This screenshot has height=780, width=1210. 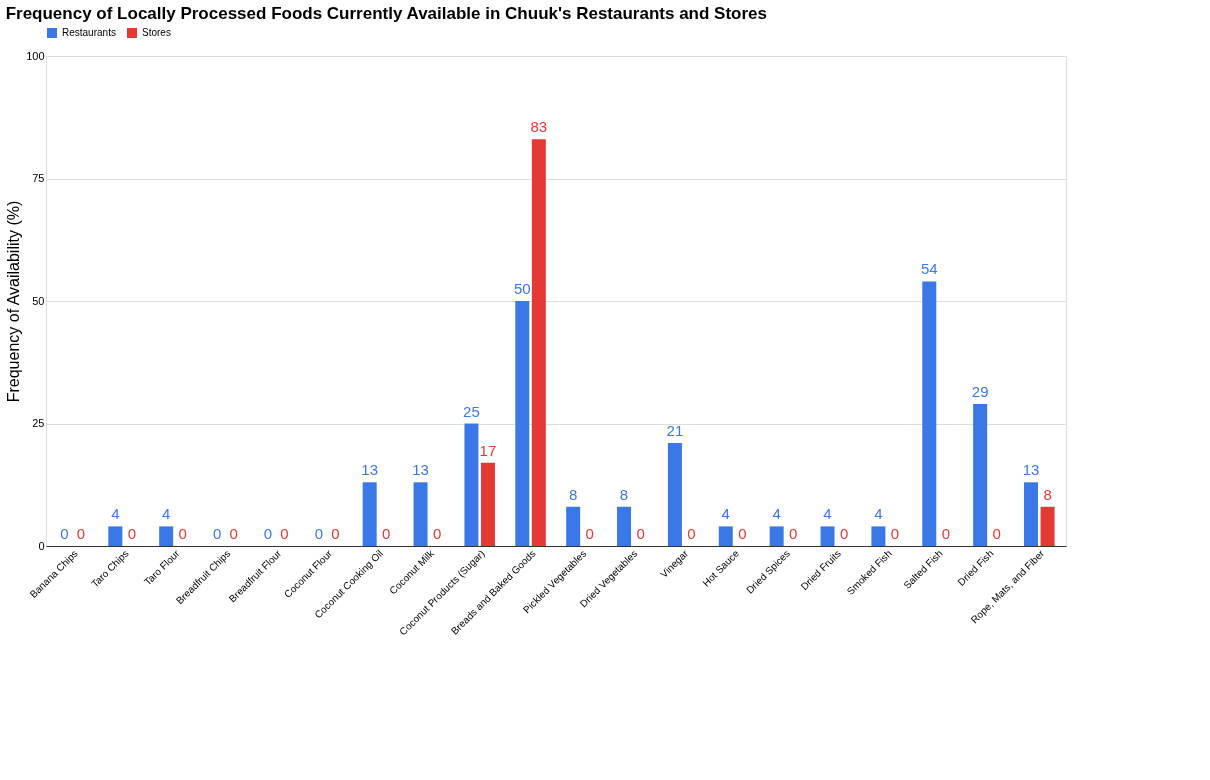 What do you see at coordinates (38, 178) in the screenshot?
I see `y-tick-label: 75` at bounding box center [38, 178].